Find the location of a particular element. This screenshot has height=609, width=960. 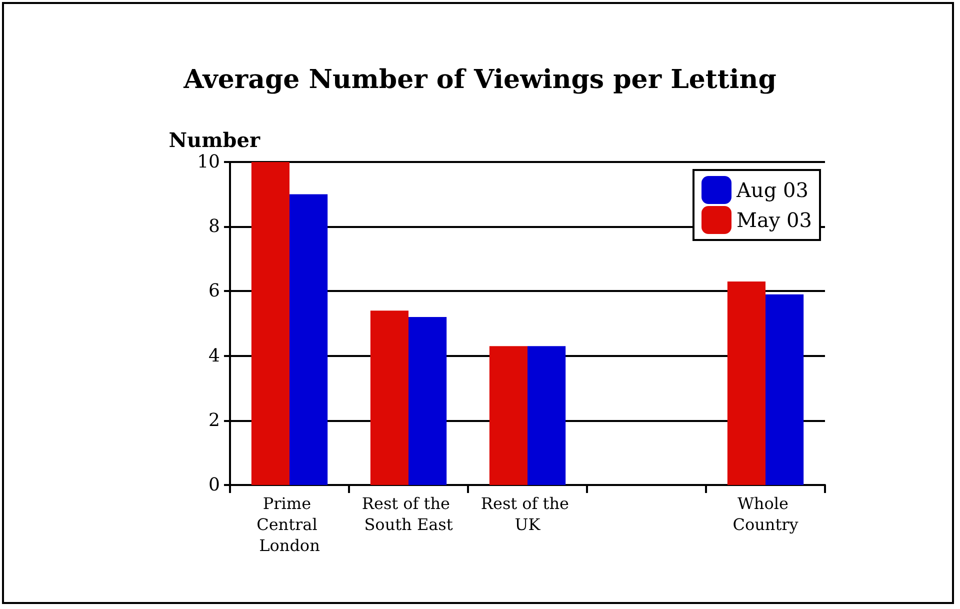

y-tick-label: 10 is located at coordinates (208, 162).